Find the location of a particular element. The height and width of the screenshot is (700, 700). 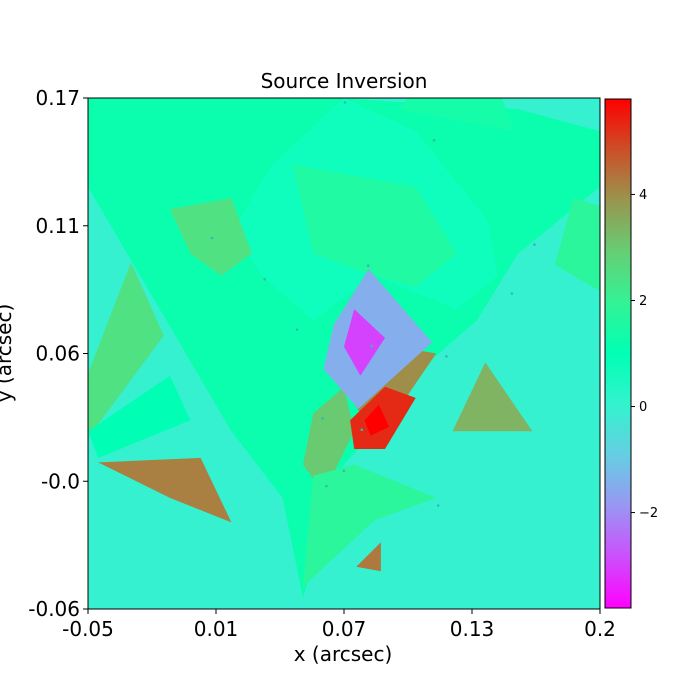

chart-title: Source Inversion is located at coordinates (344, 81).